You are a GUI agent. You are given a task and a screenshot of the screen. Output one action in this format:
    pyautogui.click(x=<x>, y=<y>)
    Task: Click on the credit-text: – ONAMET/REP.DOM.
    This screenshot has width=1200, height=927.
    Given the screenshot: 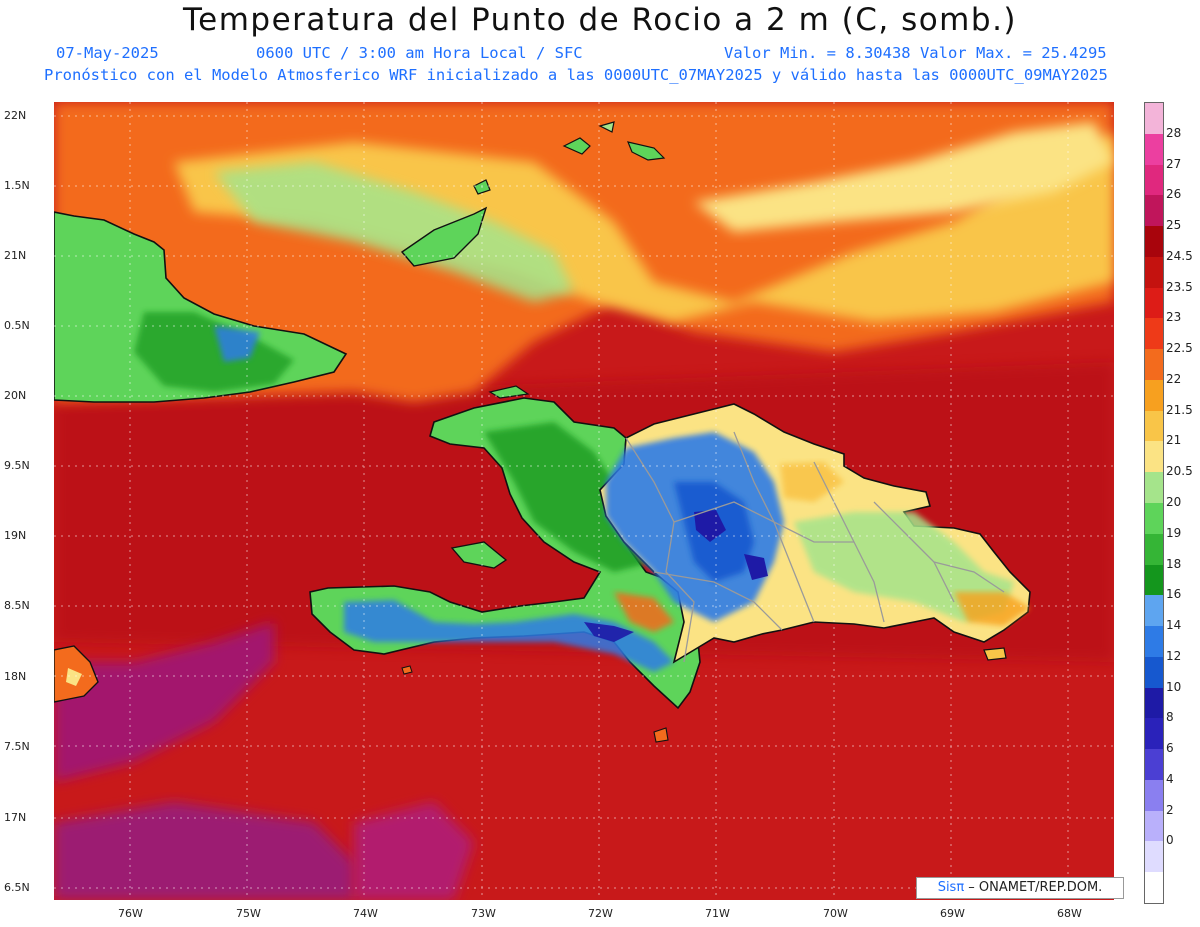 What is the action you would take?
    pyautogui.click(x=1033, y=887)
    